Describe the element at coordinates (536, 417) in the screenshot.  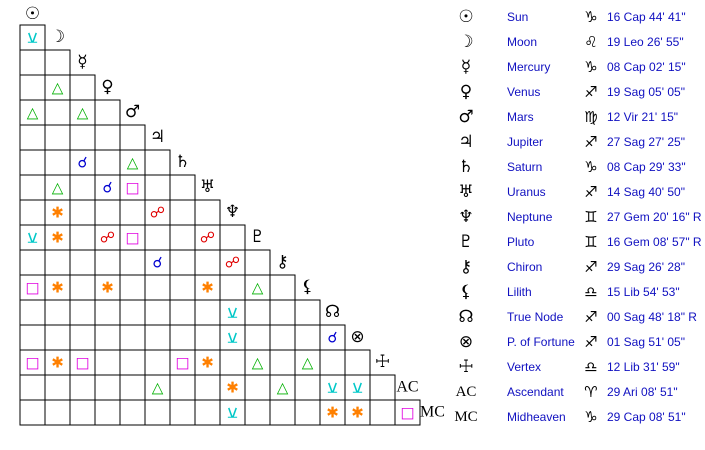
I see `body-name: Midheaven` at that location.